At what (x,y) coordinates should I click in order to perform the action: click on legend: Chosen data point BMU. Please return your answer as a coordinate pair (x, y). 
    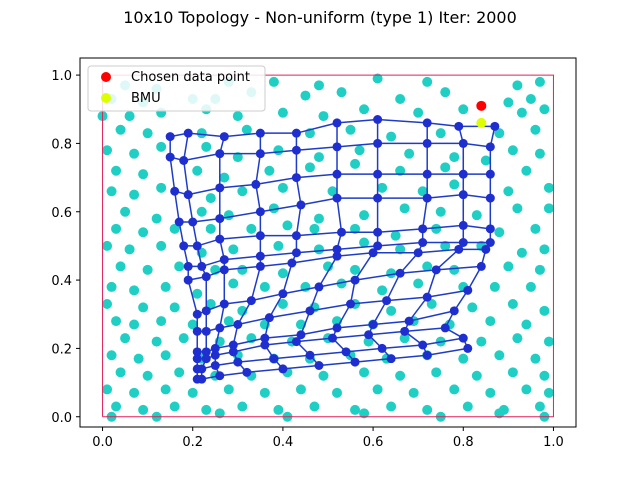
    Looking at the image, I should click on (176, 88).